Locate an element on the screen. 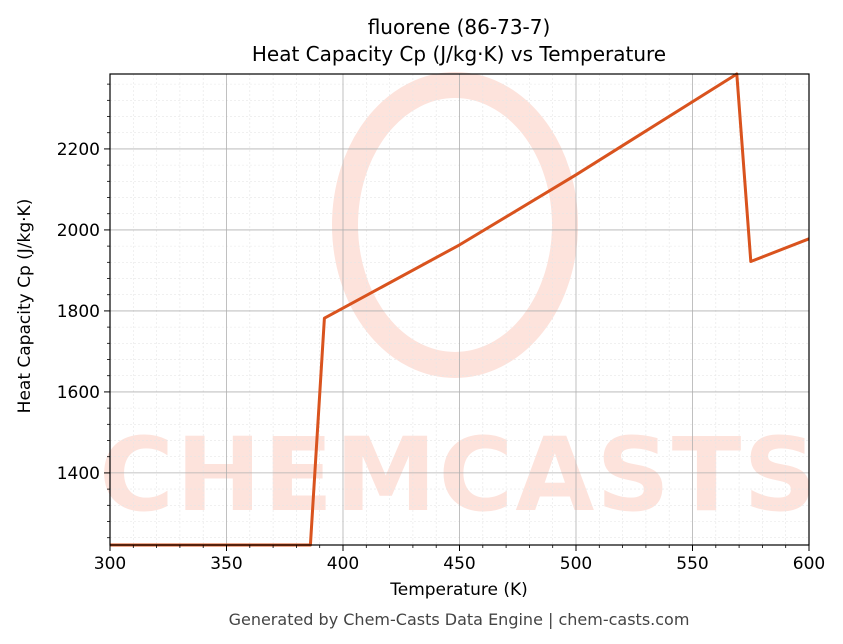  chart-subtitle: Heat Capacity Cp (J/kg·K) vs Temperature is located at coordinates (459, 54).